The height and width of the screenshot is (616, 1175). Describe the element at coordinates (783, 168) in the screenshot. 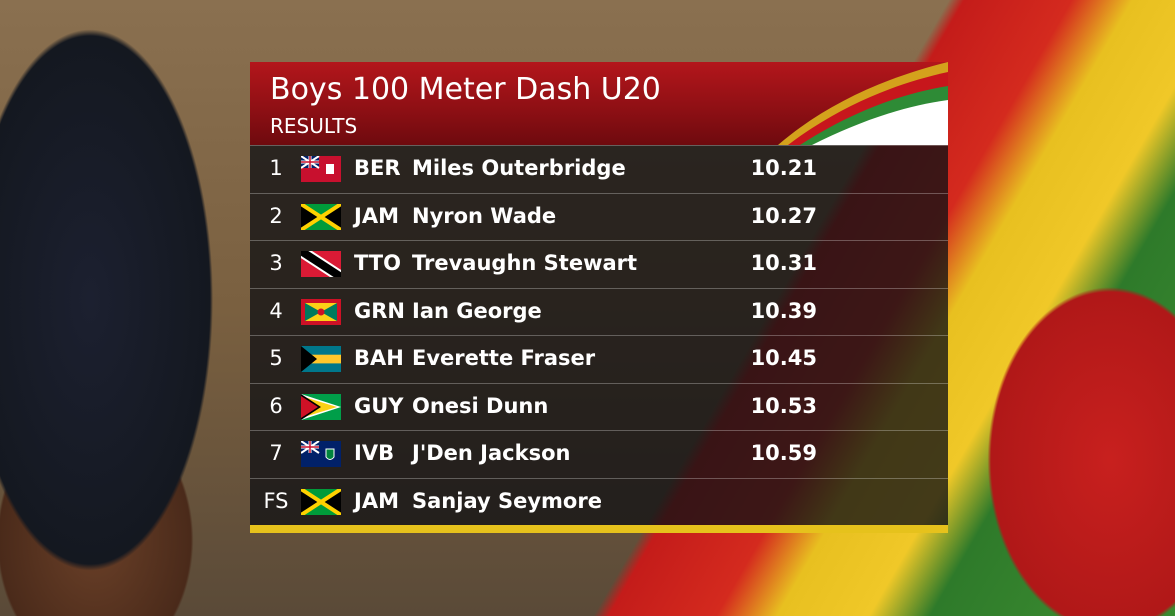

I see `time: 10.21` at that location.